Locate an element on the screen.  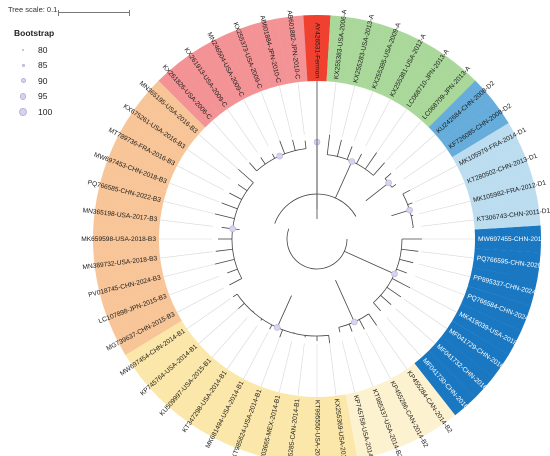
leaf-label: MK659598-USA-2018-B3 is located at coordinates (118, 239).